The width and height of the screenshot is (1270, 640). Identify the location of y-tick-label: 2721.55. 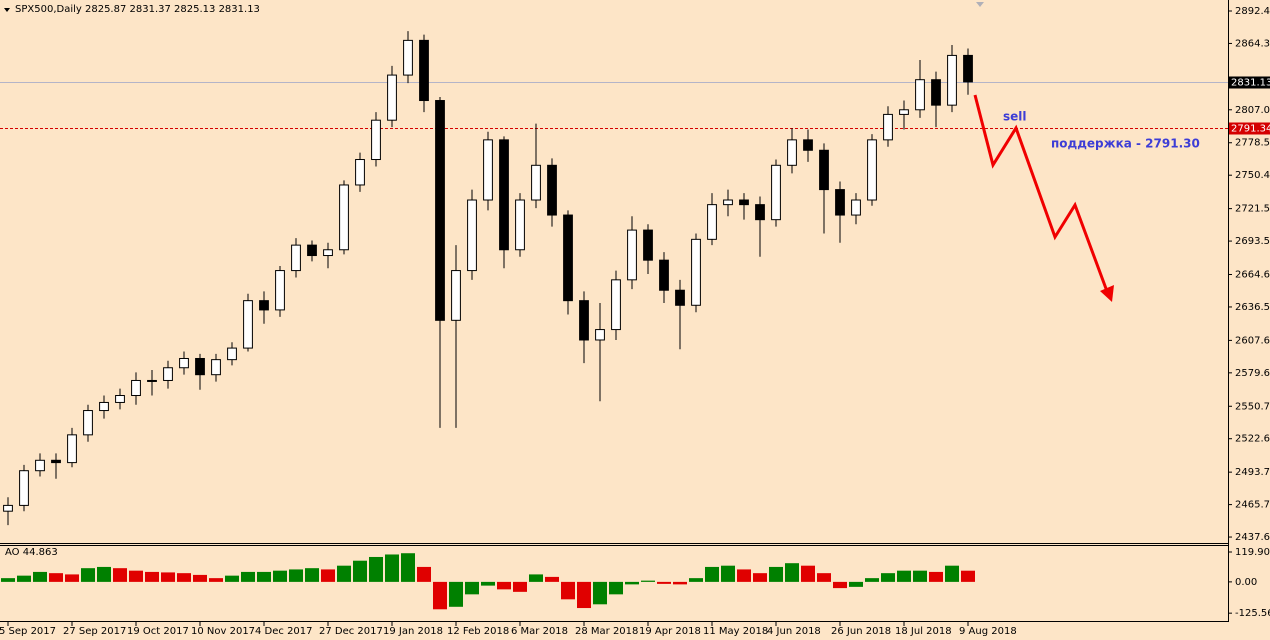
(1252, 209).